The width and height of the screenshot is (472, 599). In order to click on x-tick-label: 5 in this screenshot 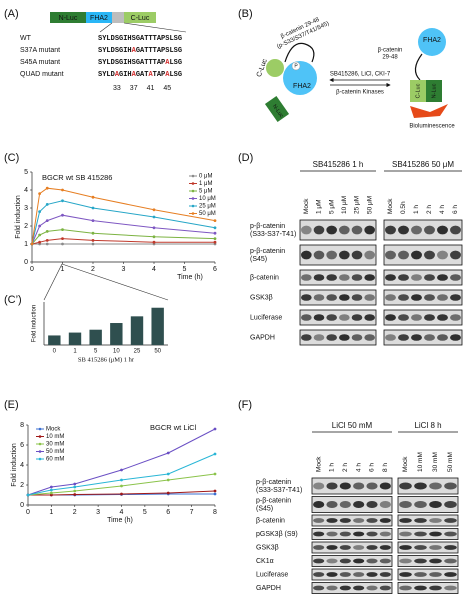, I will do `click(185, 269)`.